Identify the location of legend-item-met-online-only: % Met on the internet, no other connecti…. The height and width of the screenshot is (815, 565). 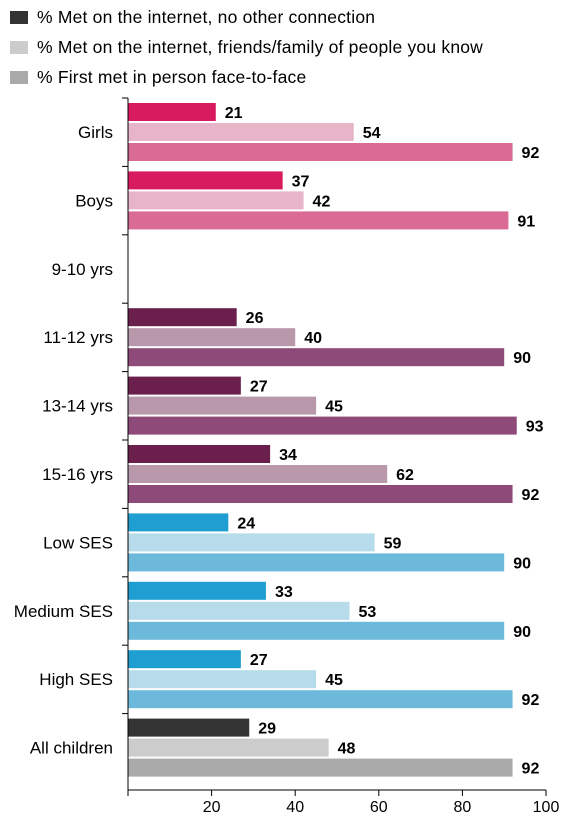
(246, 17).